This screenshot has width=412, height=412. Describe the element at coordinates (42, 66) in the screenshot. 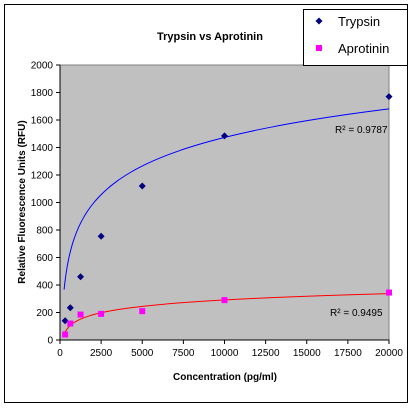

I see `y-tick-label: 2000` at that location.